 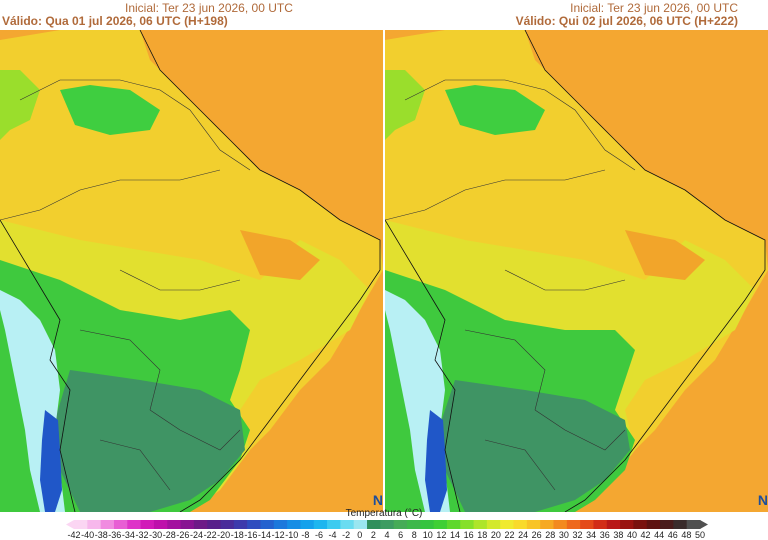 I want to click on legend-tick-label: 6, so click(x=400, y=535).